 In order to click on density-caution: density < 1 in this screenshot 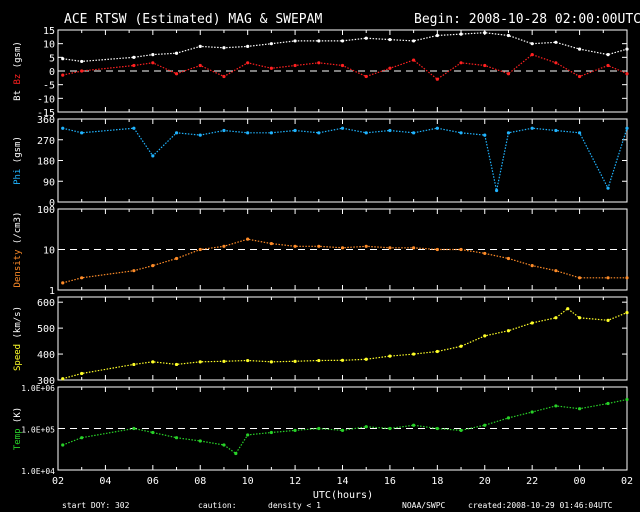, I will do `click(294, 505)`.